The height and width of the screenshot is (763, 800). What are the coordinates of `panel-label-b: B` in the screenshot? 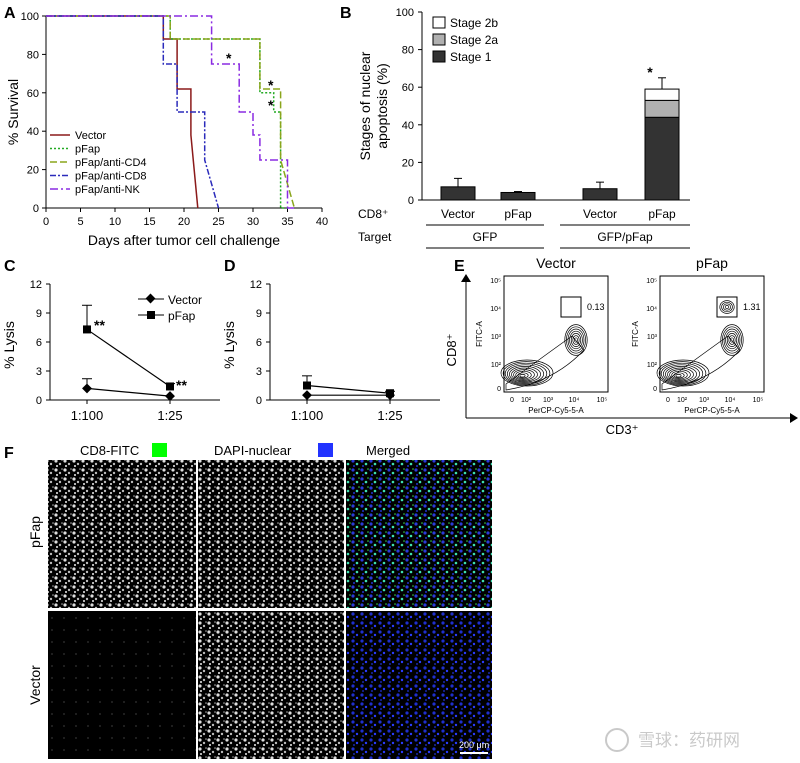 It's located at (346, 13).